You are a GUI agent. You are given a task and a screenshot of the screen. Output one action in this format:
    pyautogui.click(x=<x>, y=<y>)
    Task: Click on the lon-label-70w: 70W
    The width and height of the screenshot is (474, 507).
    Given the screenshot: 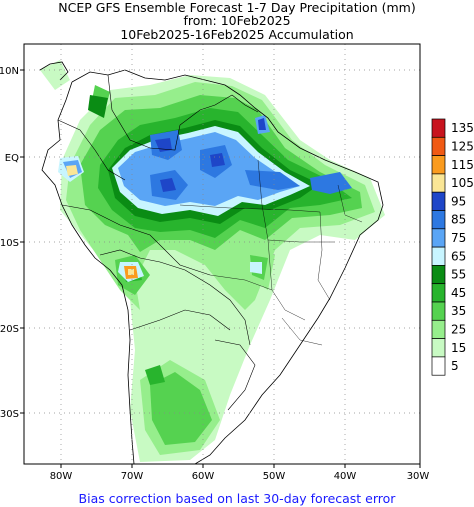 What is the action you would take?
    pyautogui.click(x=132, y=476)
    